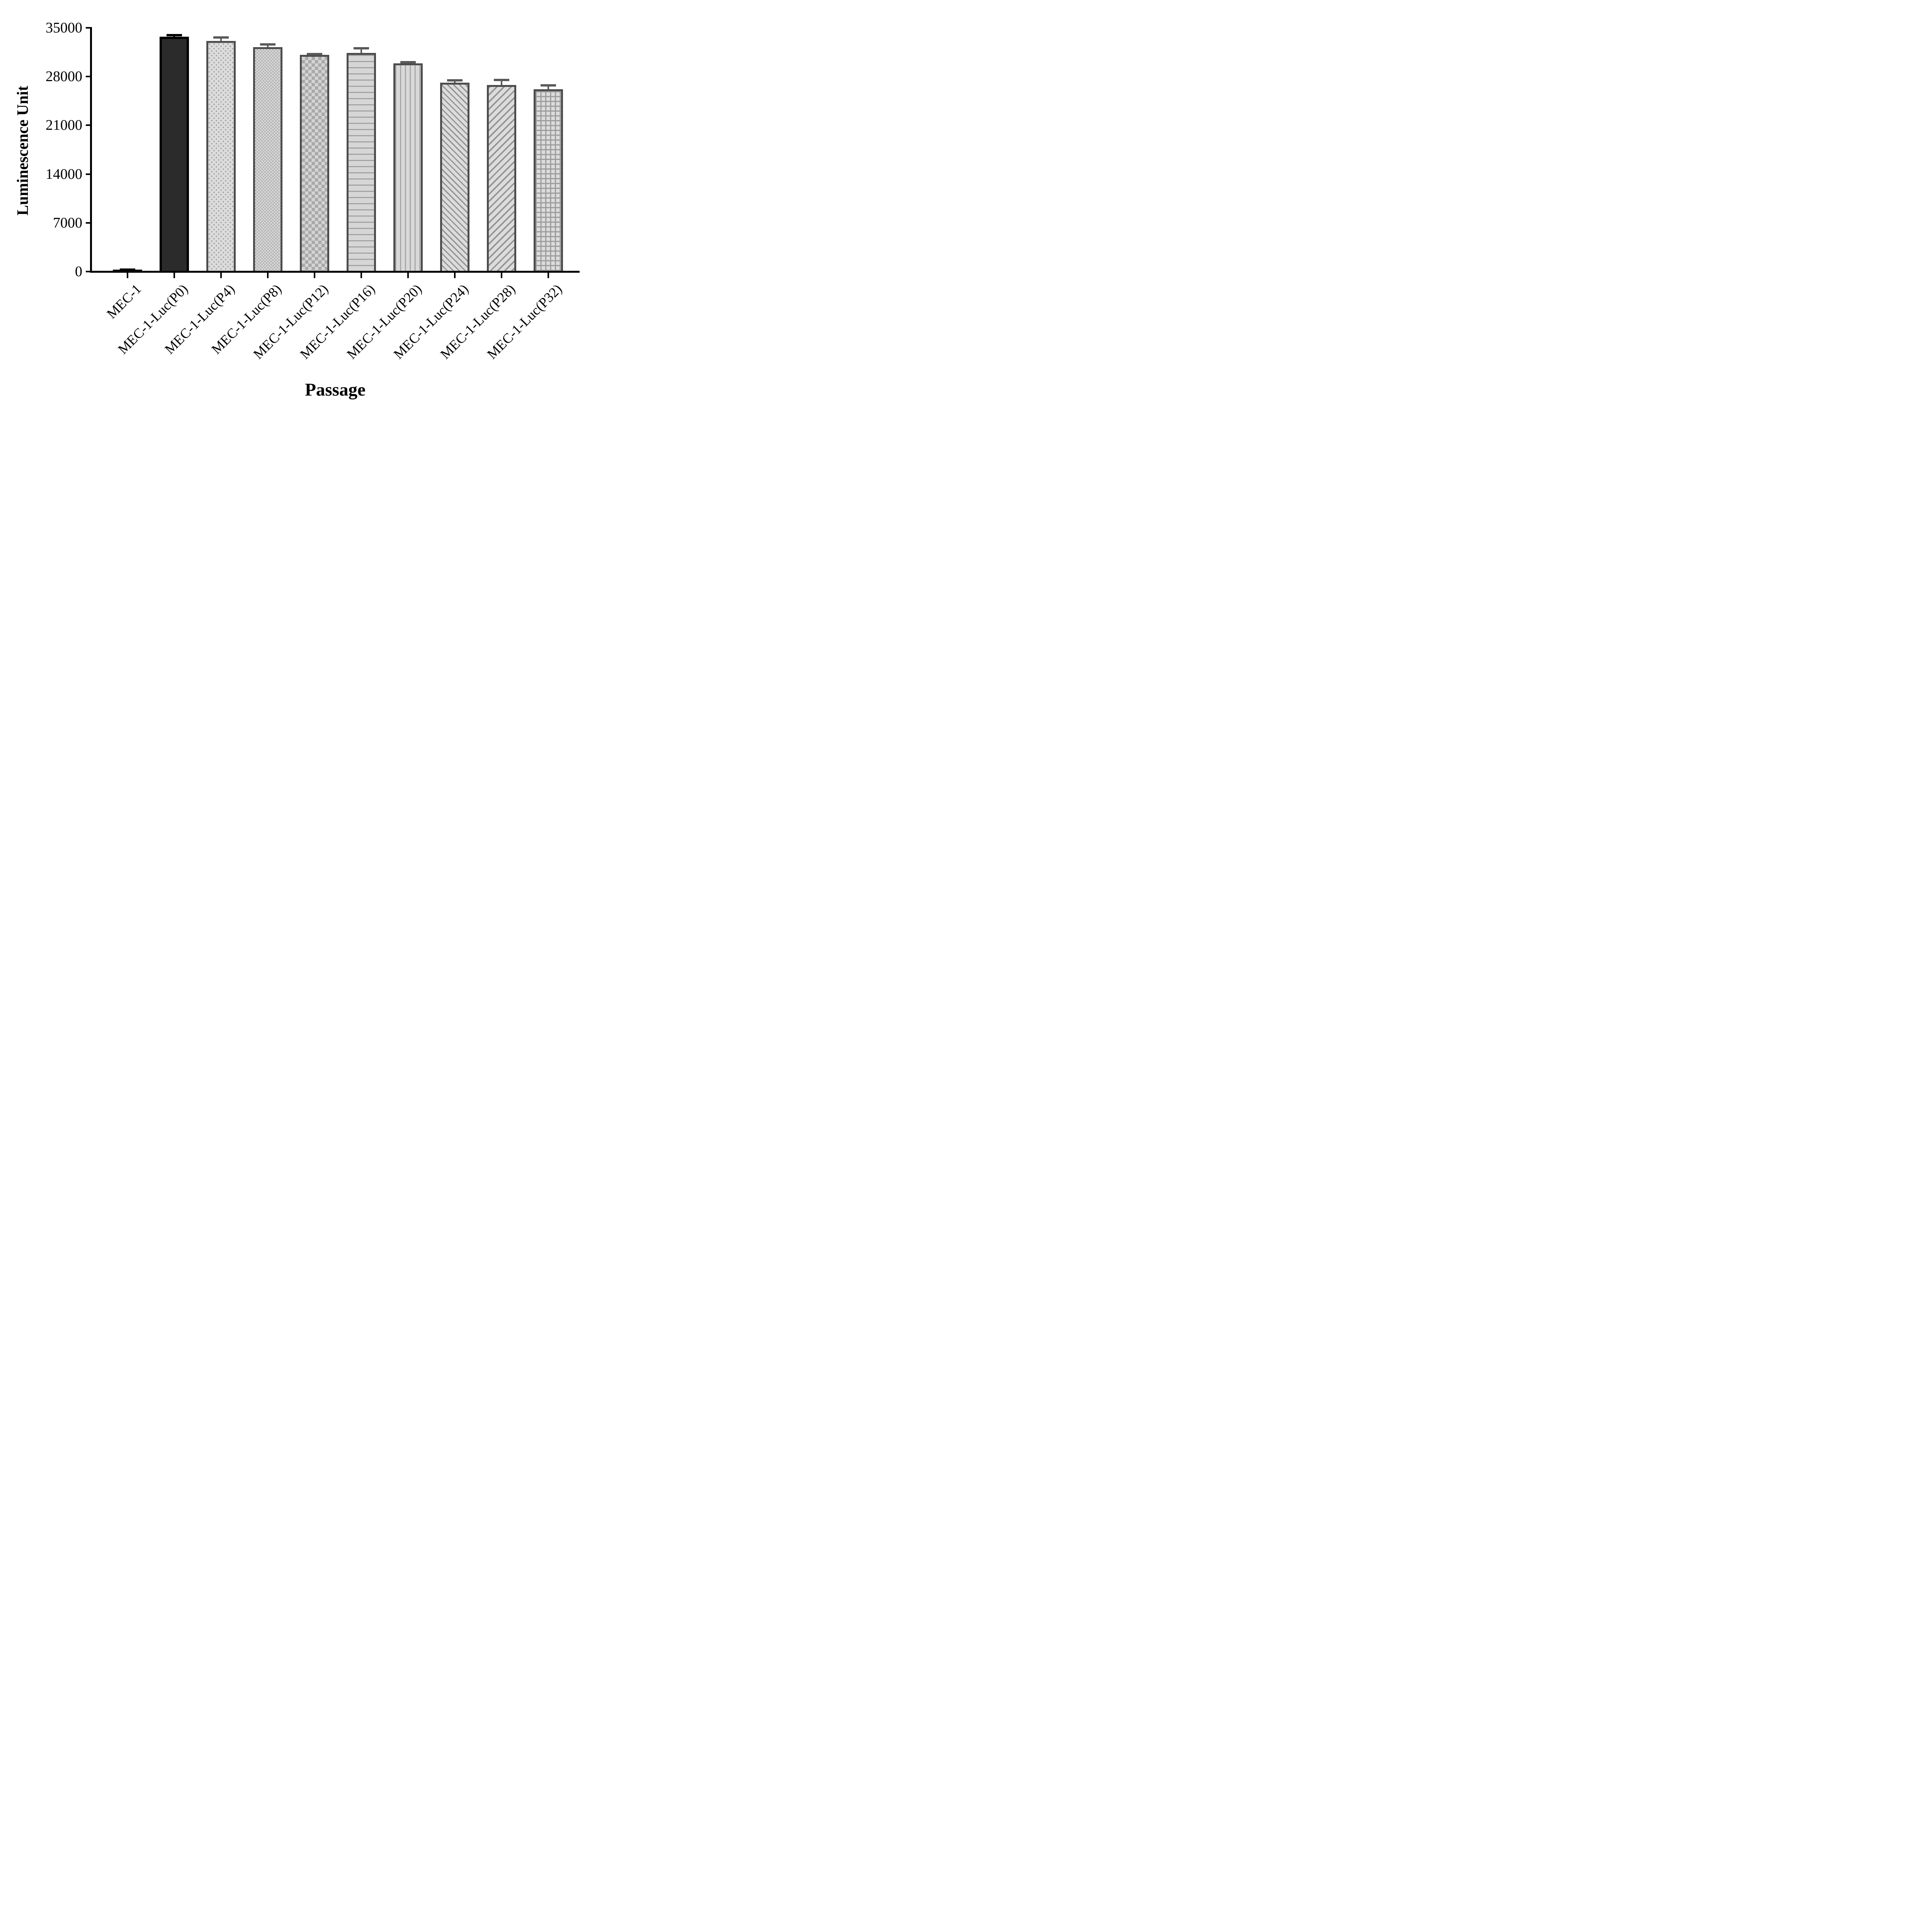 Image resolution: width=1932 pixels, height=1923 pixels. Describe the element at coordinates (454, 177) in the screenshot. I see `bar-MEC-1-Luc(P24)` at that location.